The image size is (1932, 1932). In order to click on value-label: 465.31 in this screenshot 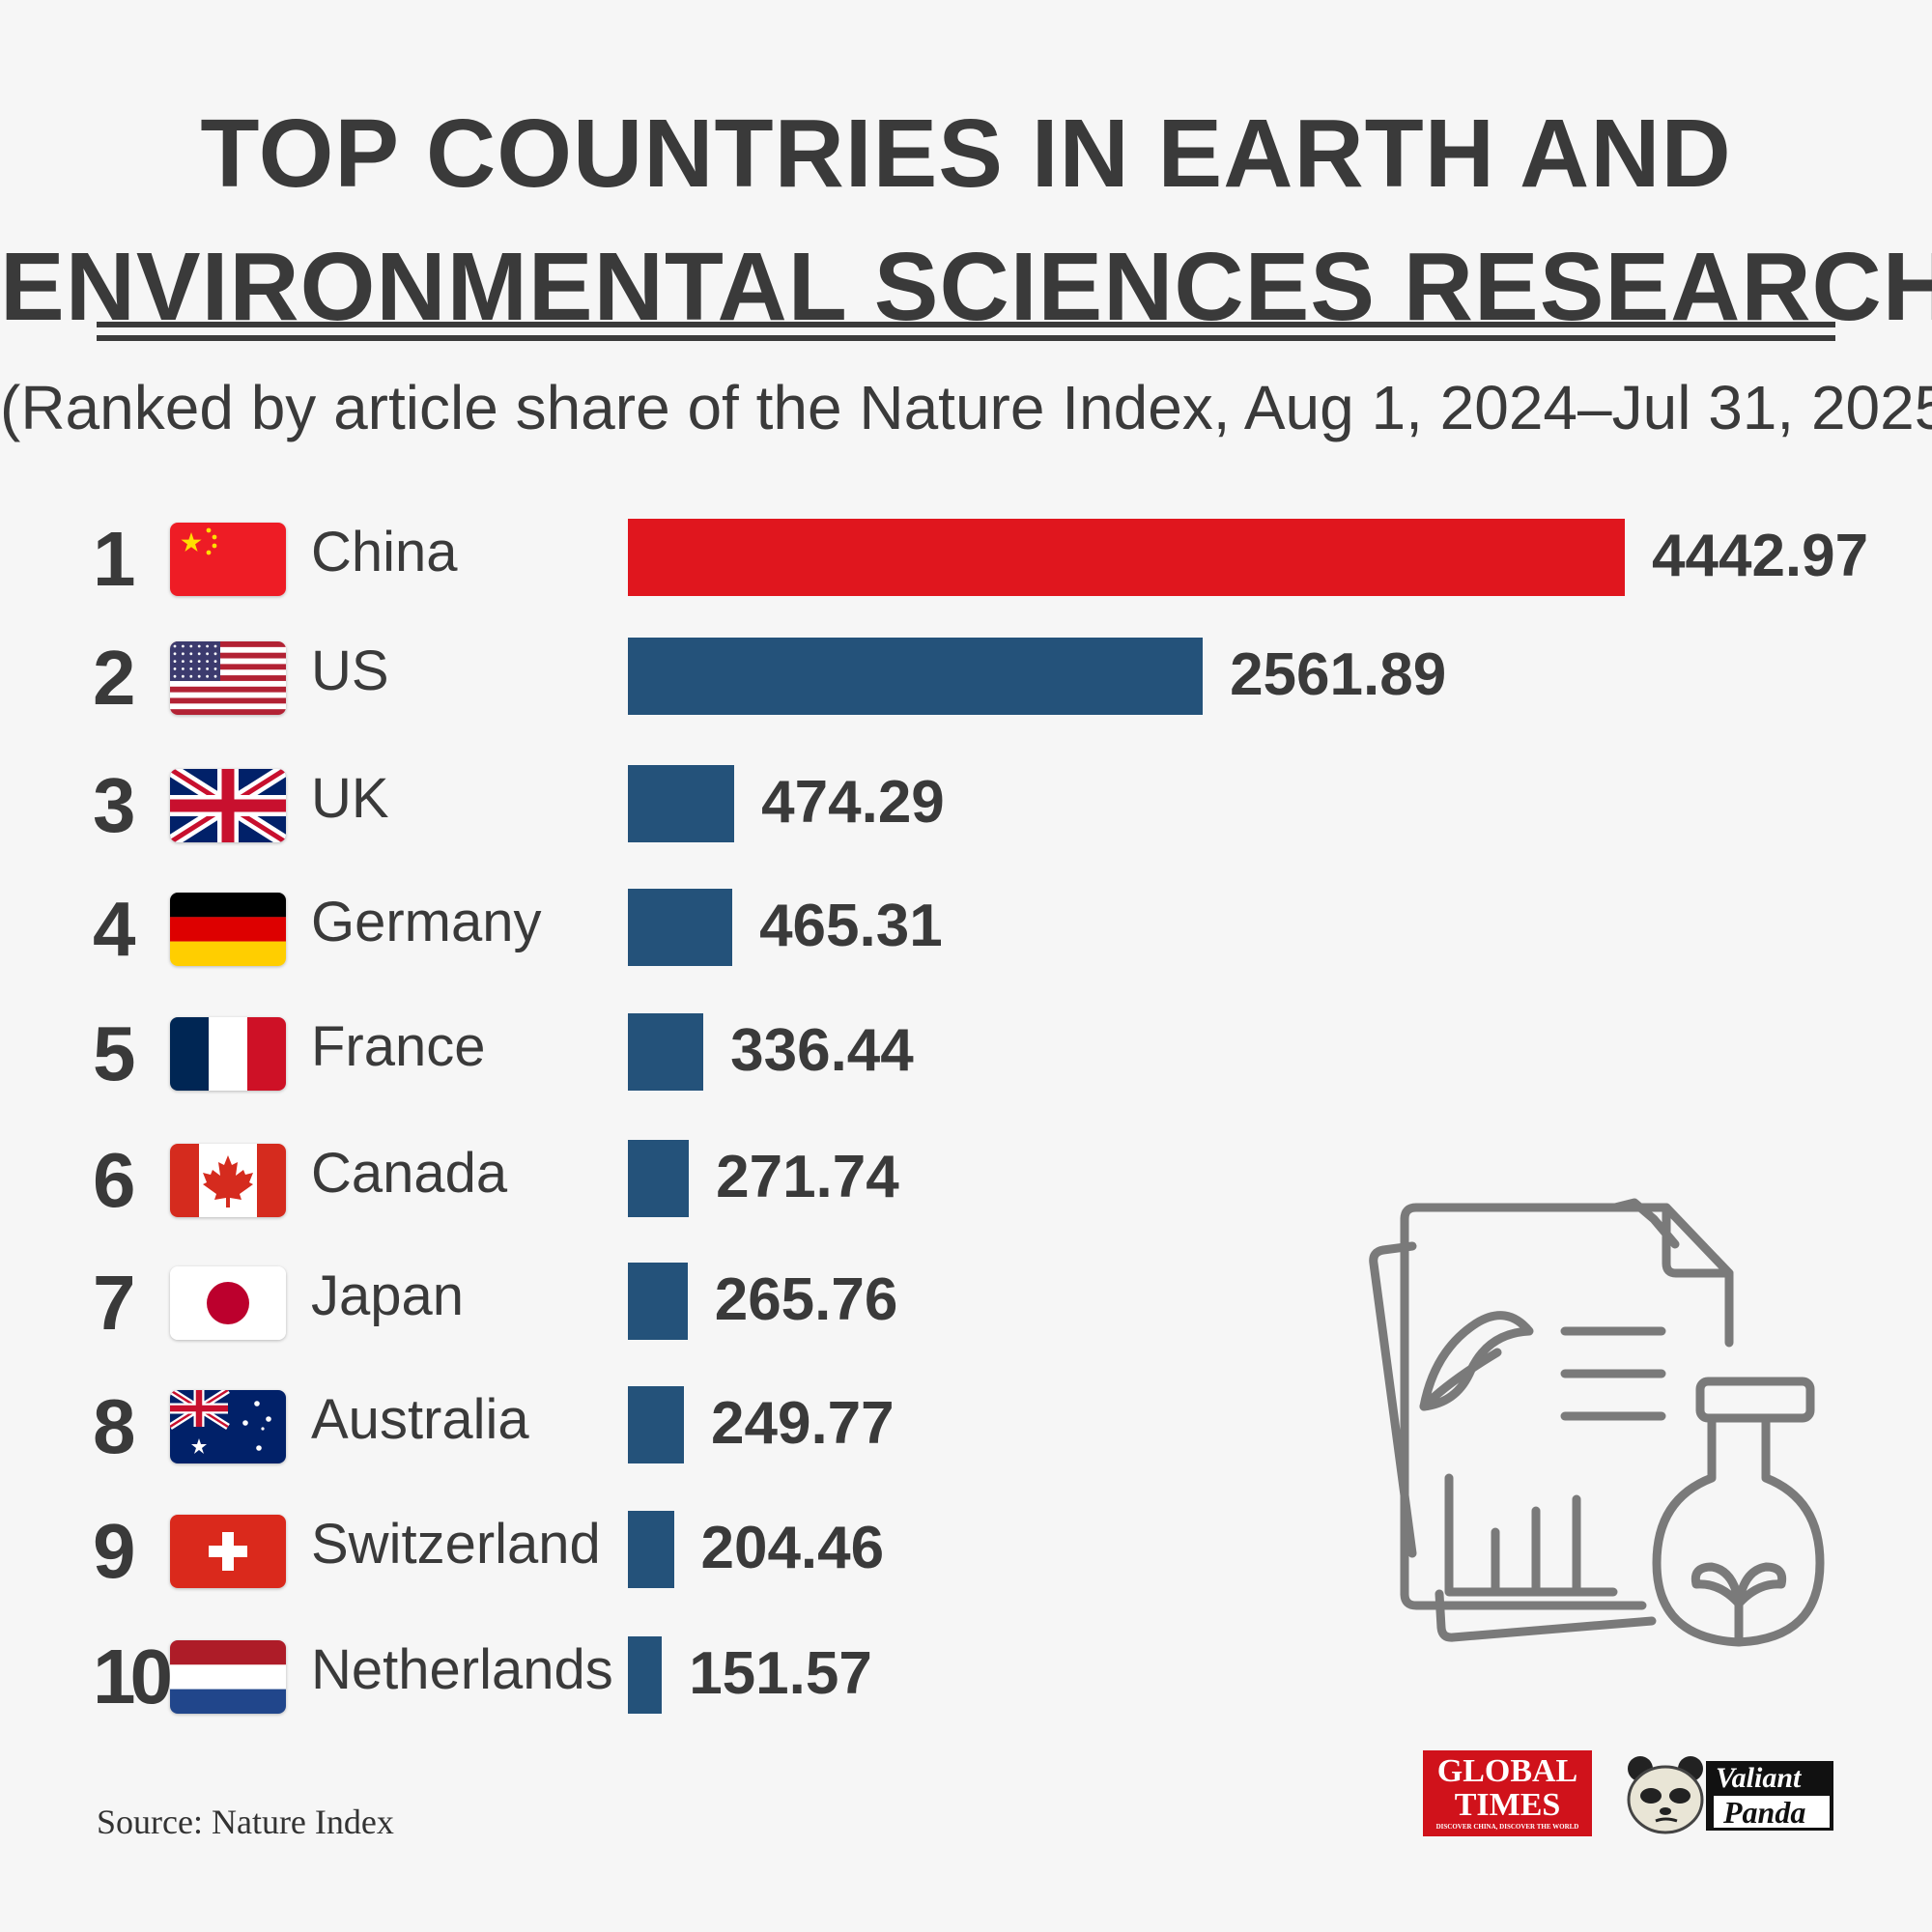, I will do `click(851, 926)`.